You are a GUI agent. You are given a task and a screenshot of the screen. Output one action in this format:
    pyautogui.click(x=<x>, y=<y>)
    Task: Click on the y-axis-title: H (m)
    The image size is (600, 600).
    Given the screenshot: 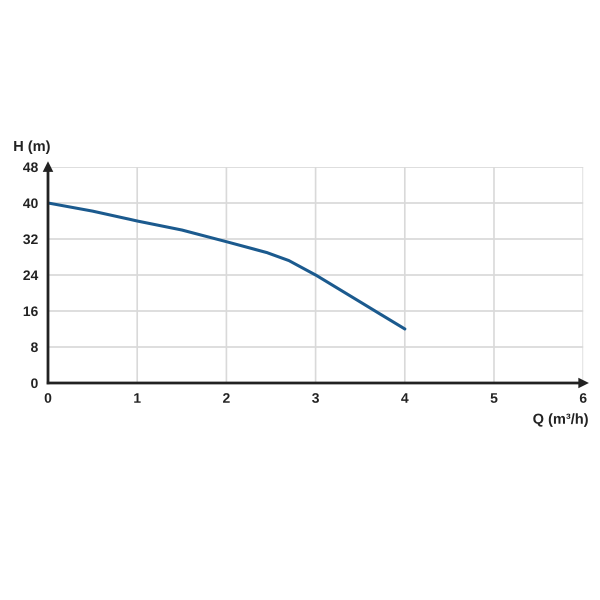 What is the action you would take?
    pyautogui.click(x=32, y=147)
    